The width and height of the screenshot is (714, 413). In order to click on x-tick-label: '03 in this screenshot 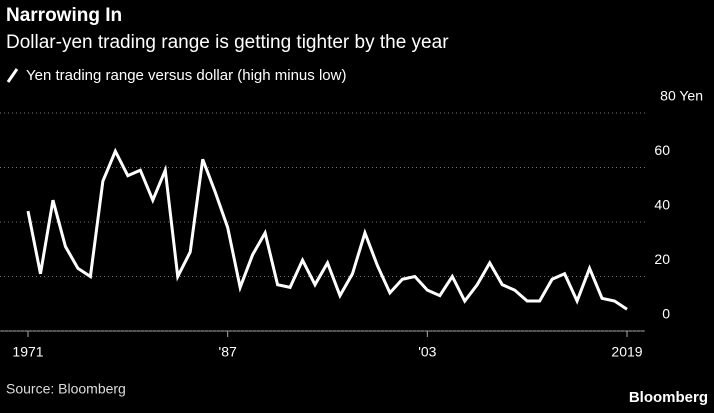, I will do `click(427, 352)`.